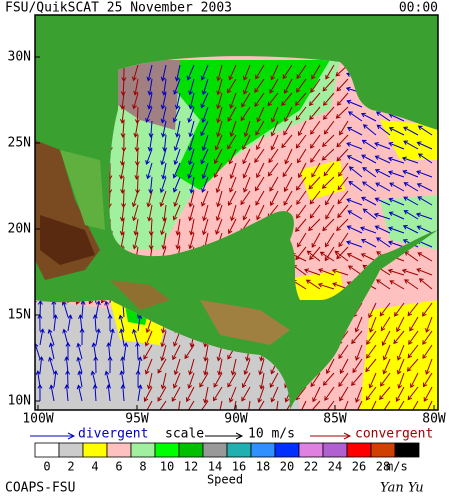 This screenshot has height=500, width=450. Describe the element at coordinates (46, 467) in the screenshot. I see `colorbar-label: 0` at that location.